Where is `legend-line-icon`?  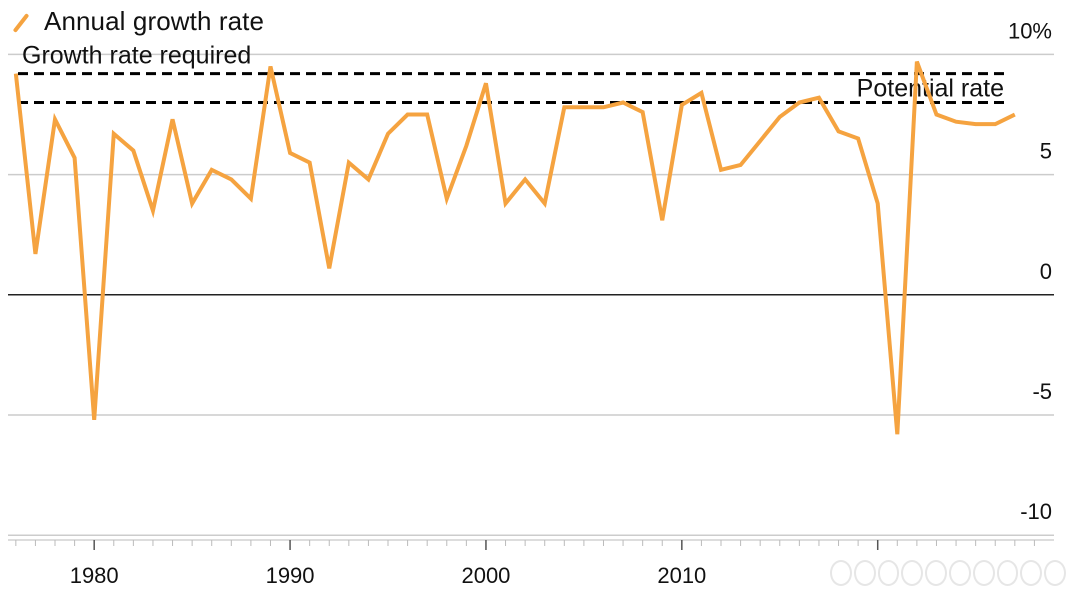
legend-line-icon is located at coordinates (21, 22).